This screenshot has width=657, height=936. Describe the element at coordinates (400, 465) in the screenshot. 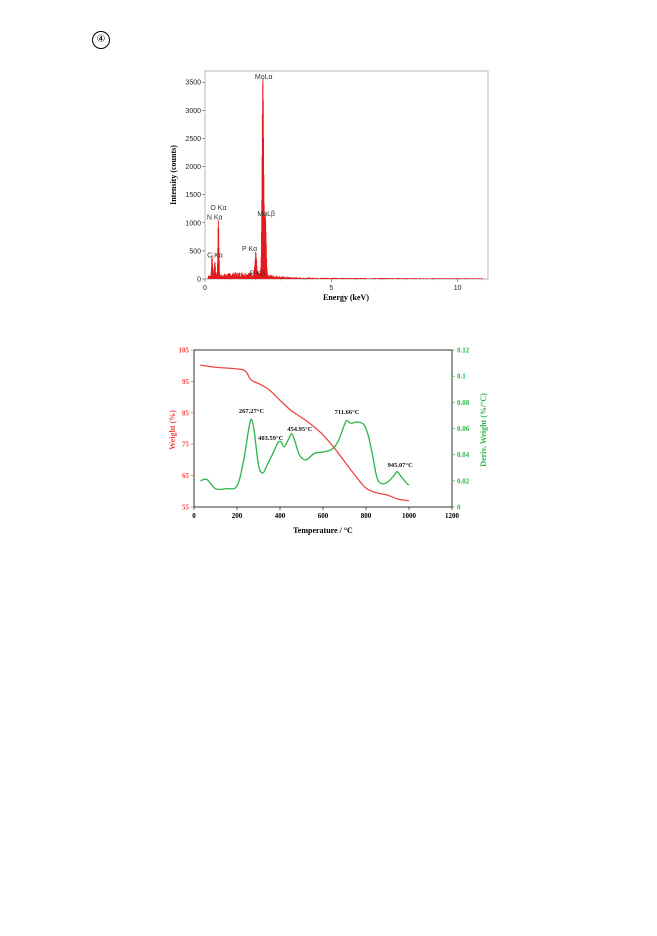

I see `tga-peak-annotation: 945.07°C` at that location.